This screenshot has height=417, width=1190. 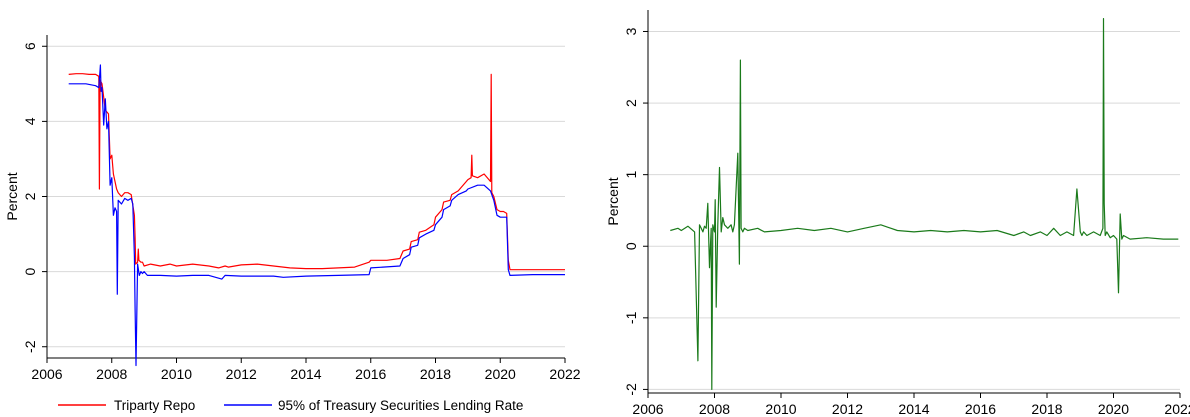 I want to click on y-tick-label: 4, so click(x=30, y=121).